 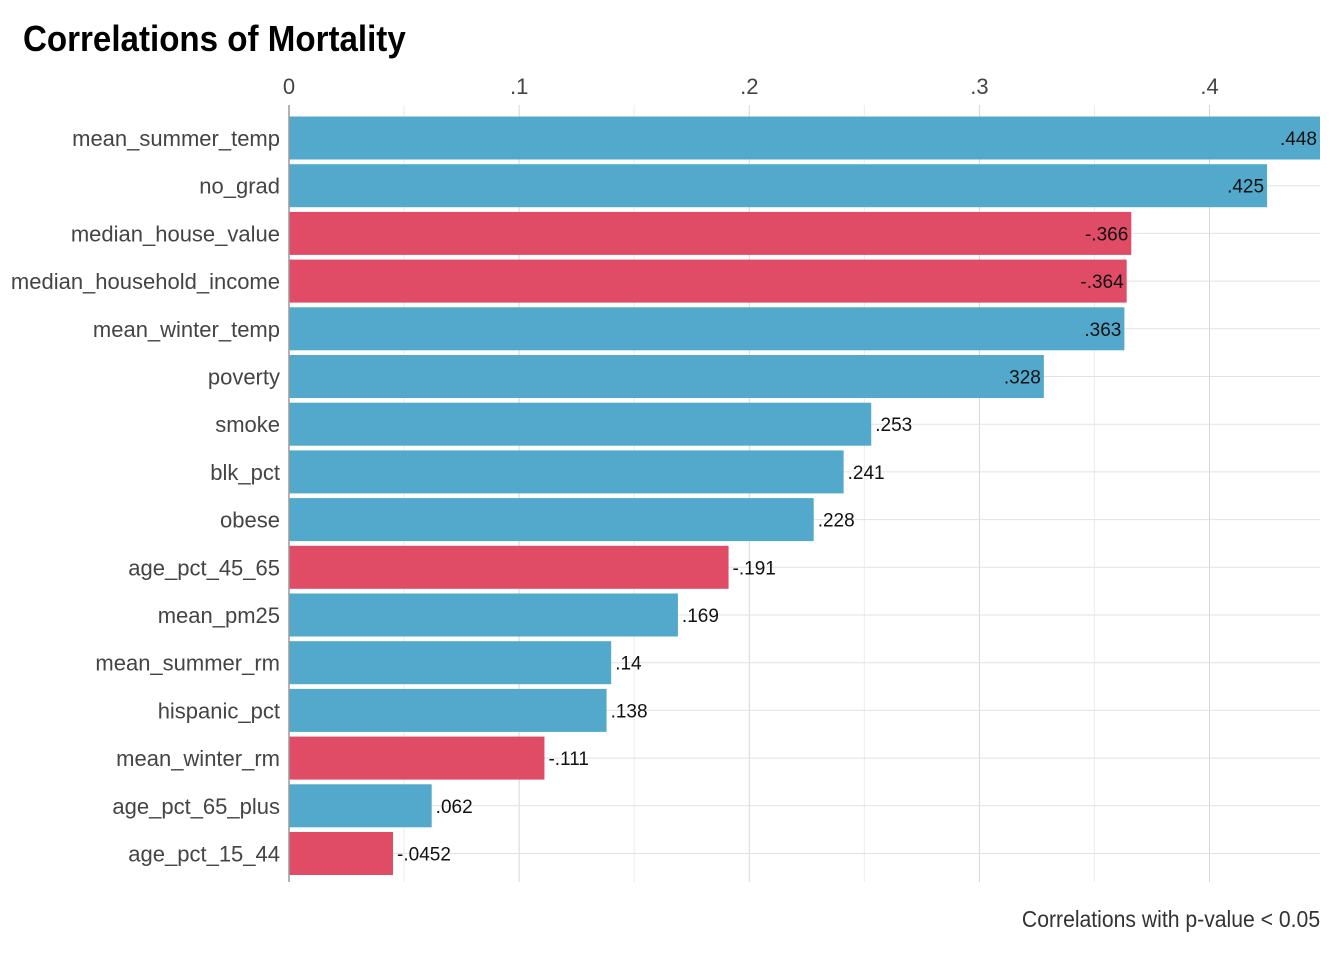 What do you see at coordinates (219, 710) in the screenshot?
I see `category-label: hispanic_pct` at bounding box center [219, 710].